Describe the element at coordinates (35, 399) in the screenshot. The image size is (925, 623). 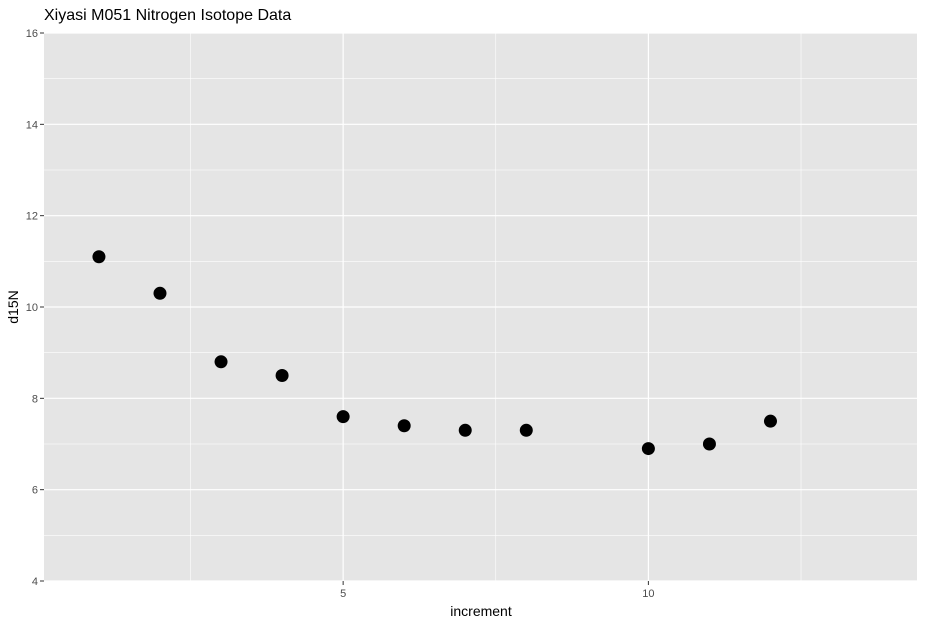
I see `y-tick-label: 8` at that location.